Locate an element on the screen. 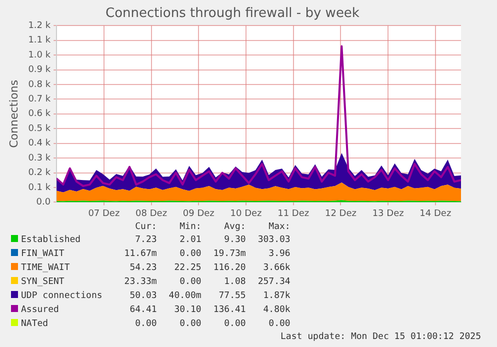 Image resolution: width=497 pixels, height=347 pixels. y-tick-label: 0.2 k is located at coordinates (40, 173).